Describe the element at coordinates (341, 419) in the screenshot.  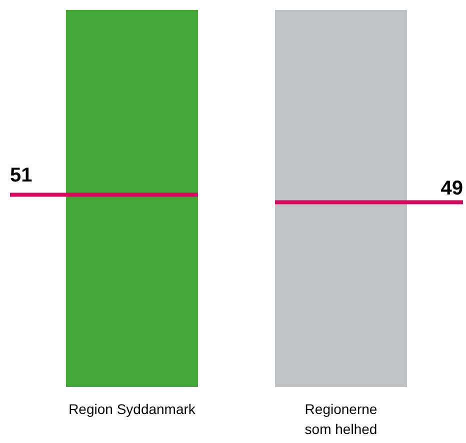
I see `x-tick-label: Regionerne som helhed` at that location.